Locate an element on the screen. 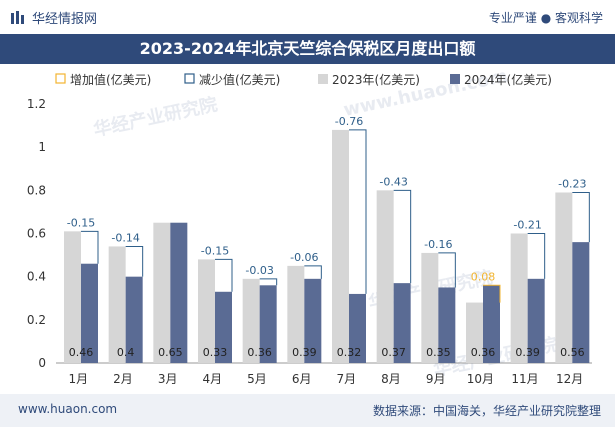  legend-increase: 增加值(亿美元) is located at coordinates (103, 79).